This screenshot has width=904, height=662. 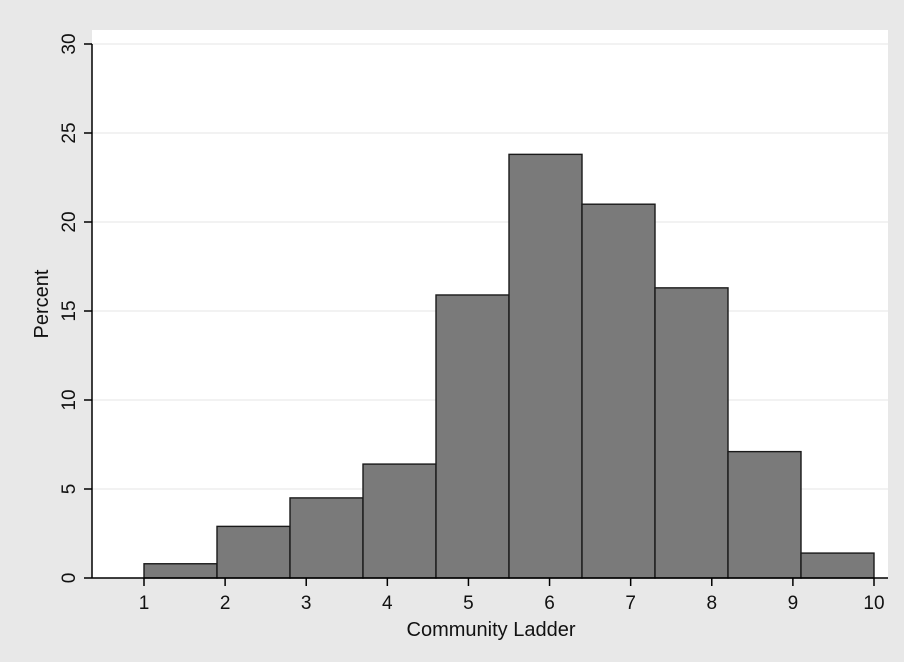 What do you see at coordinates (69, 310) in the screenshot?
I see `y-tick-label: 15` at bounding box center [69, 310].